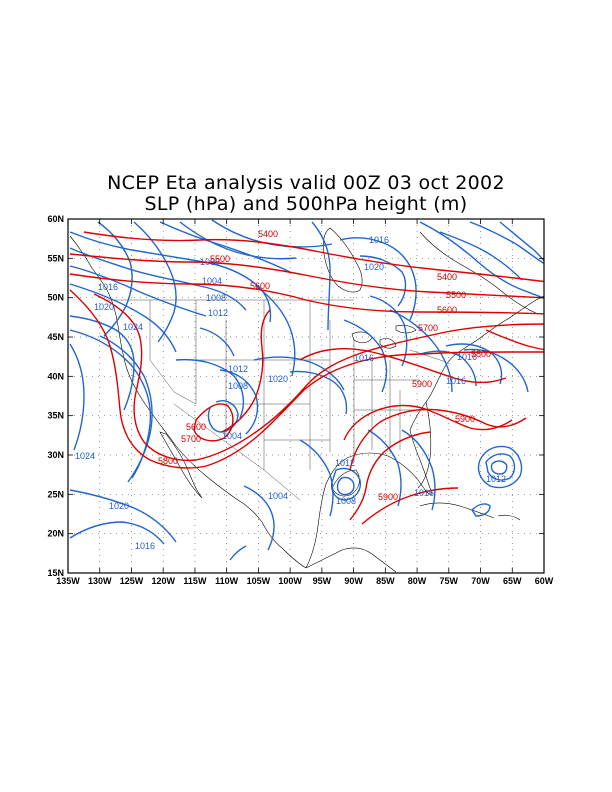  What do you see at coordinates (417, 581) in the screenshot?
I see `lon-tick-label: 80W` at bounding box center [417, 581].